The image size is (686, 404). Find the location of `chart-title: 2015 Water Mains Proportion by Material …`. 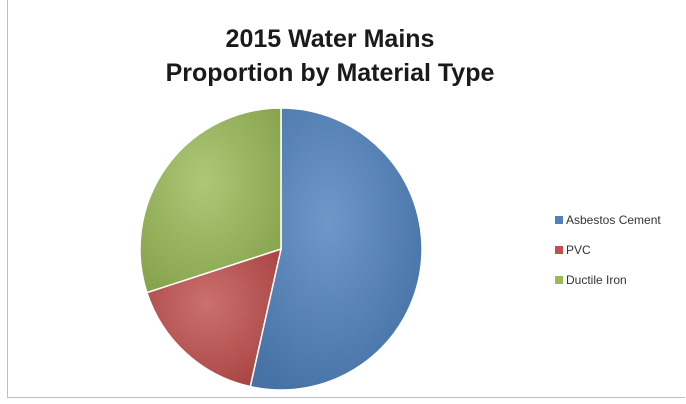

chart-title: 2015 Water Mains Proportion by Material … is located at coordinates (330, 56).